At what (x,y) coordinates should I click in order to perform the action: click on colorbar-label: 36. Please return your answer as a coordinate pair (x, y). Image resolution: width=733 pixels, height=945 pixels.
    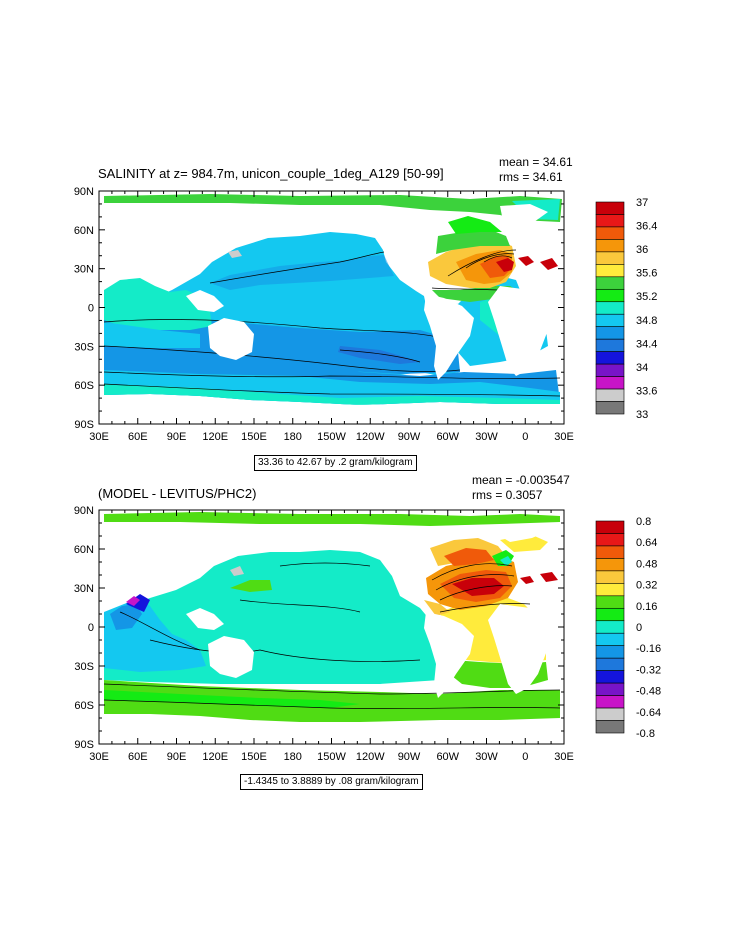
    Looking at the image, I should click on (642, 250).